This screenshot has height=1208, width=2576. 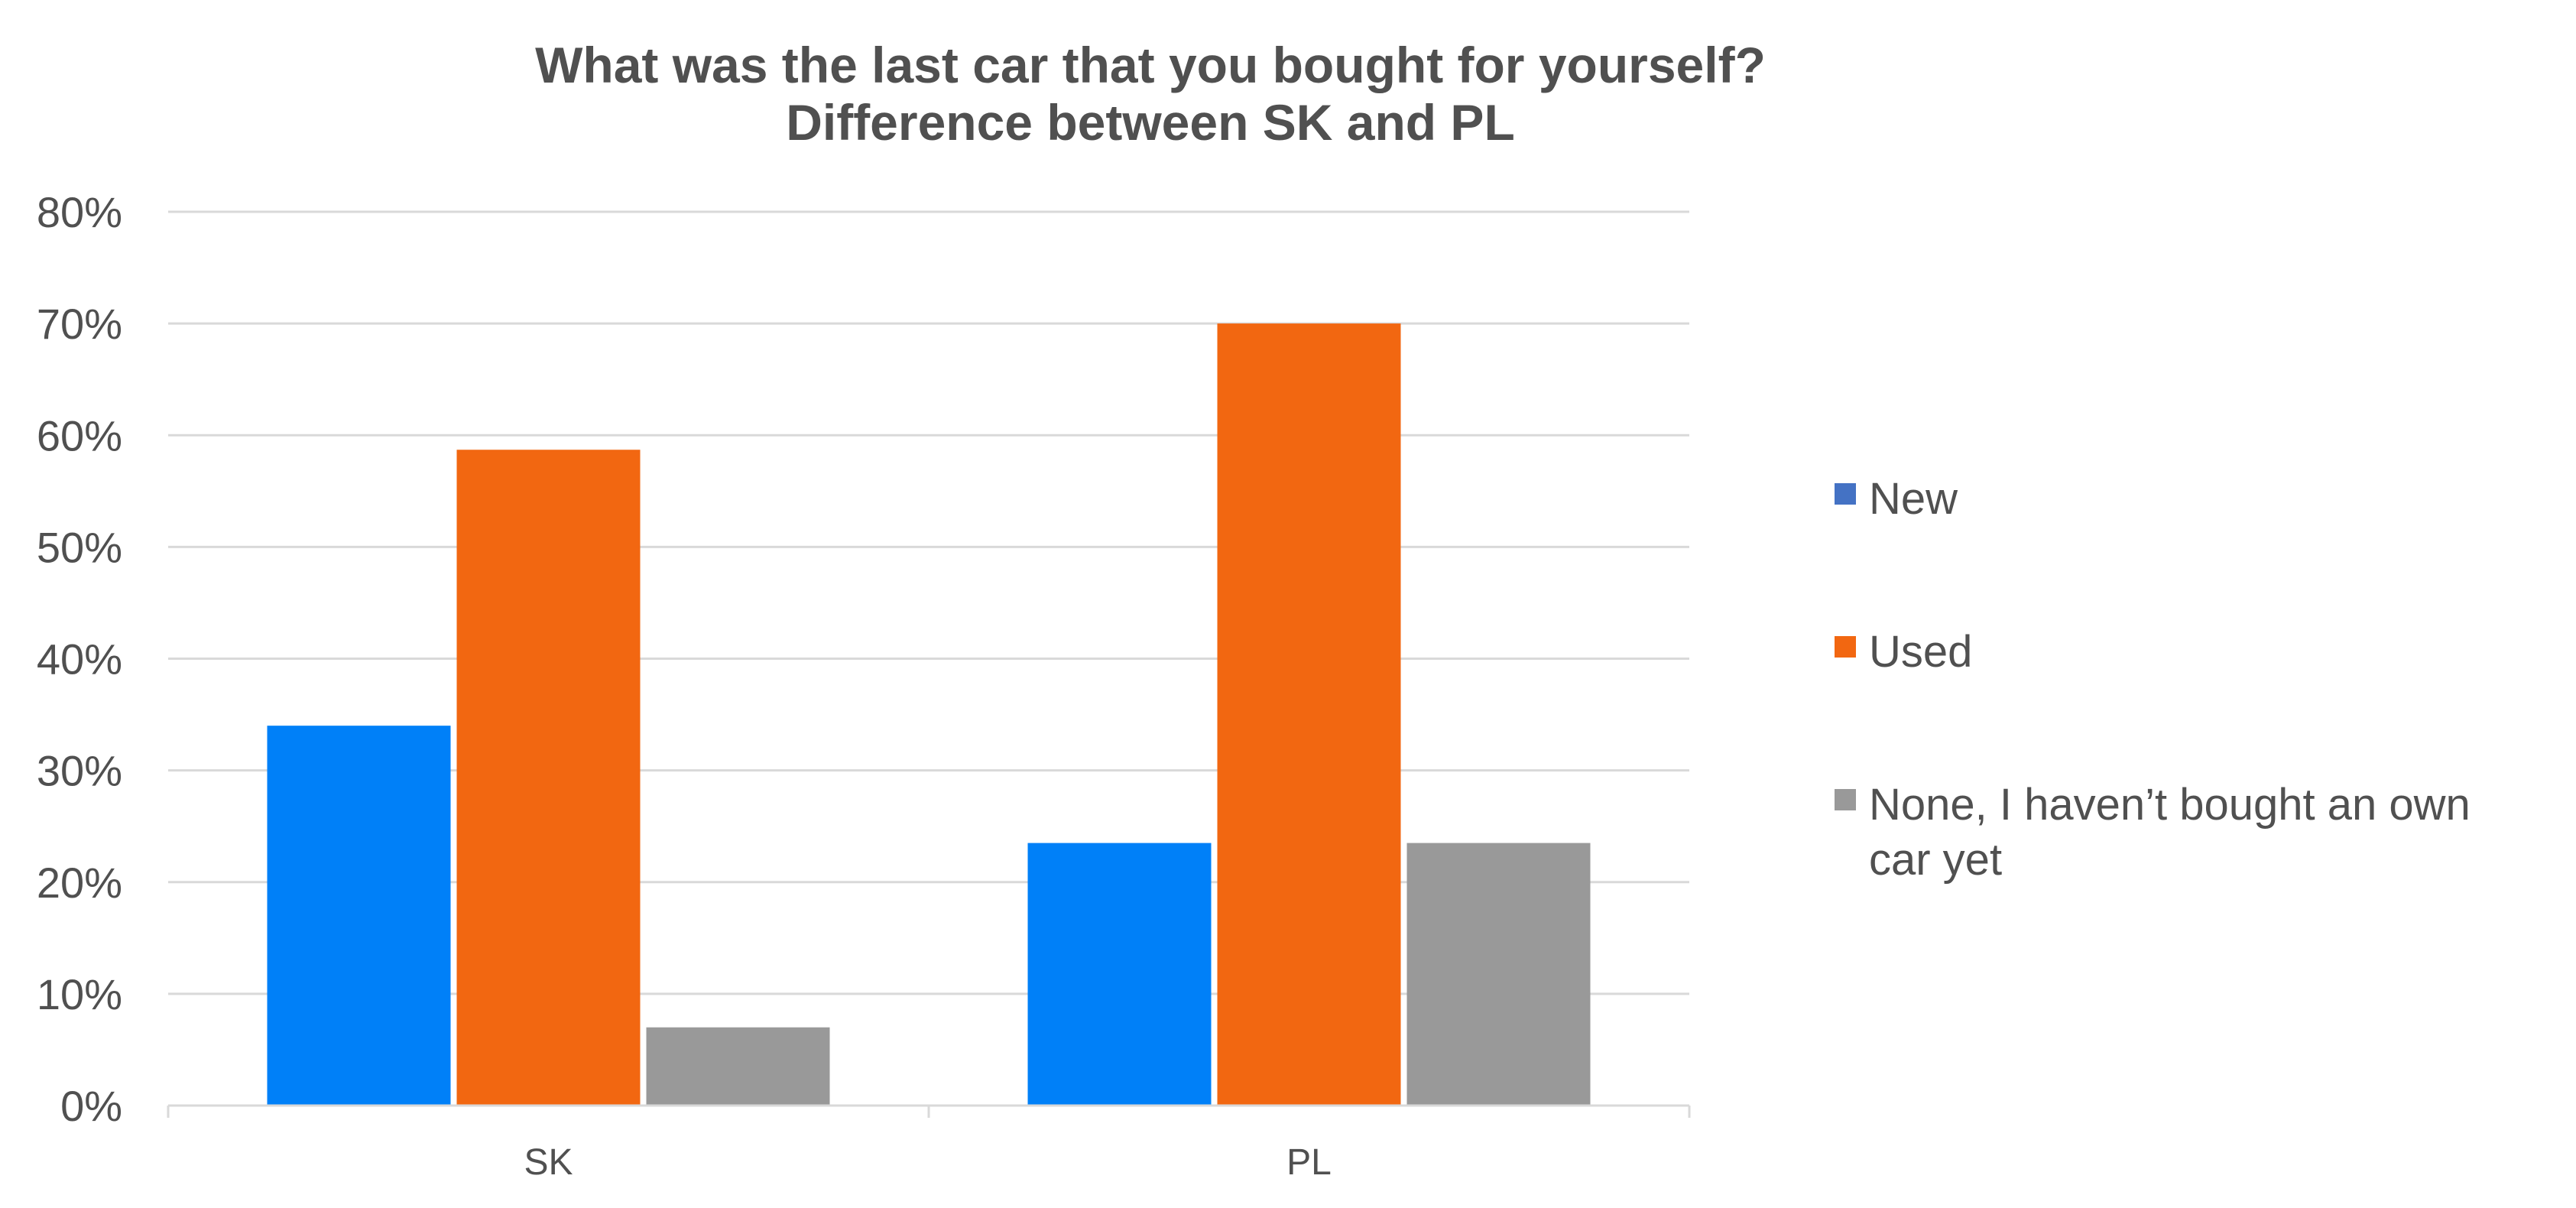 I want to click on y-tick-label: 40%, so click(x=79, y=659).